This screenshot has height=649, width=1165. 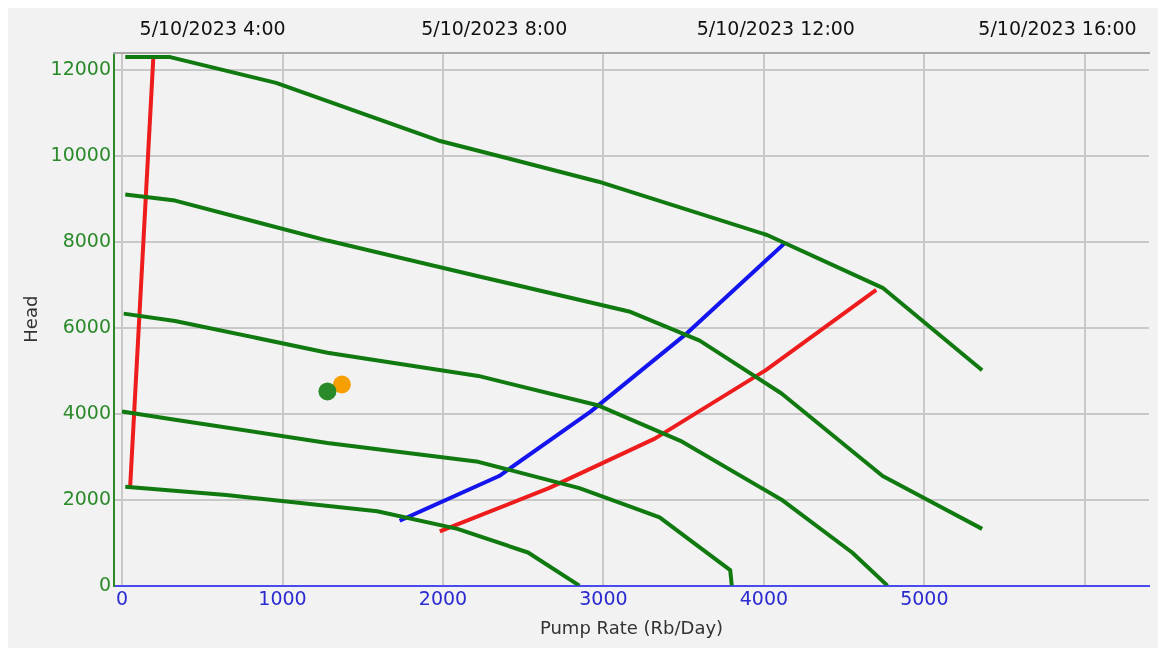 What do you see at coordinates (87, 497) in the screenshot?
I see `y-tick-label: 2000` at bounding box center [87, 497].